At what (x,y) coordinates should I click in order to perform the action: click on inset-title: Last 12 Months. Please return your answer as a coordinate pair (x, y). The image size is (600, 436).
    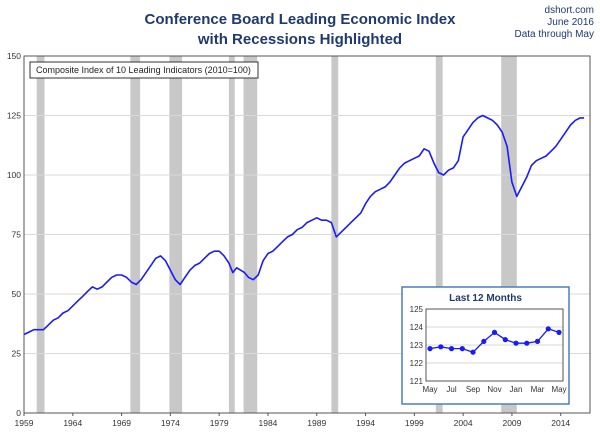
    Looking at the image, I should click on (485, 298).